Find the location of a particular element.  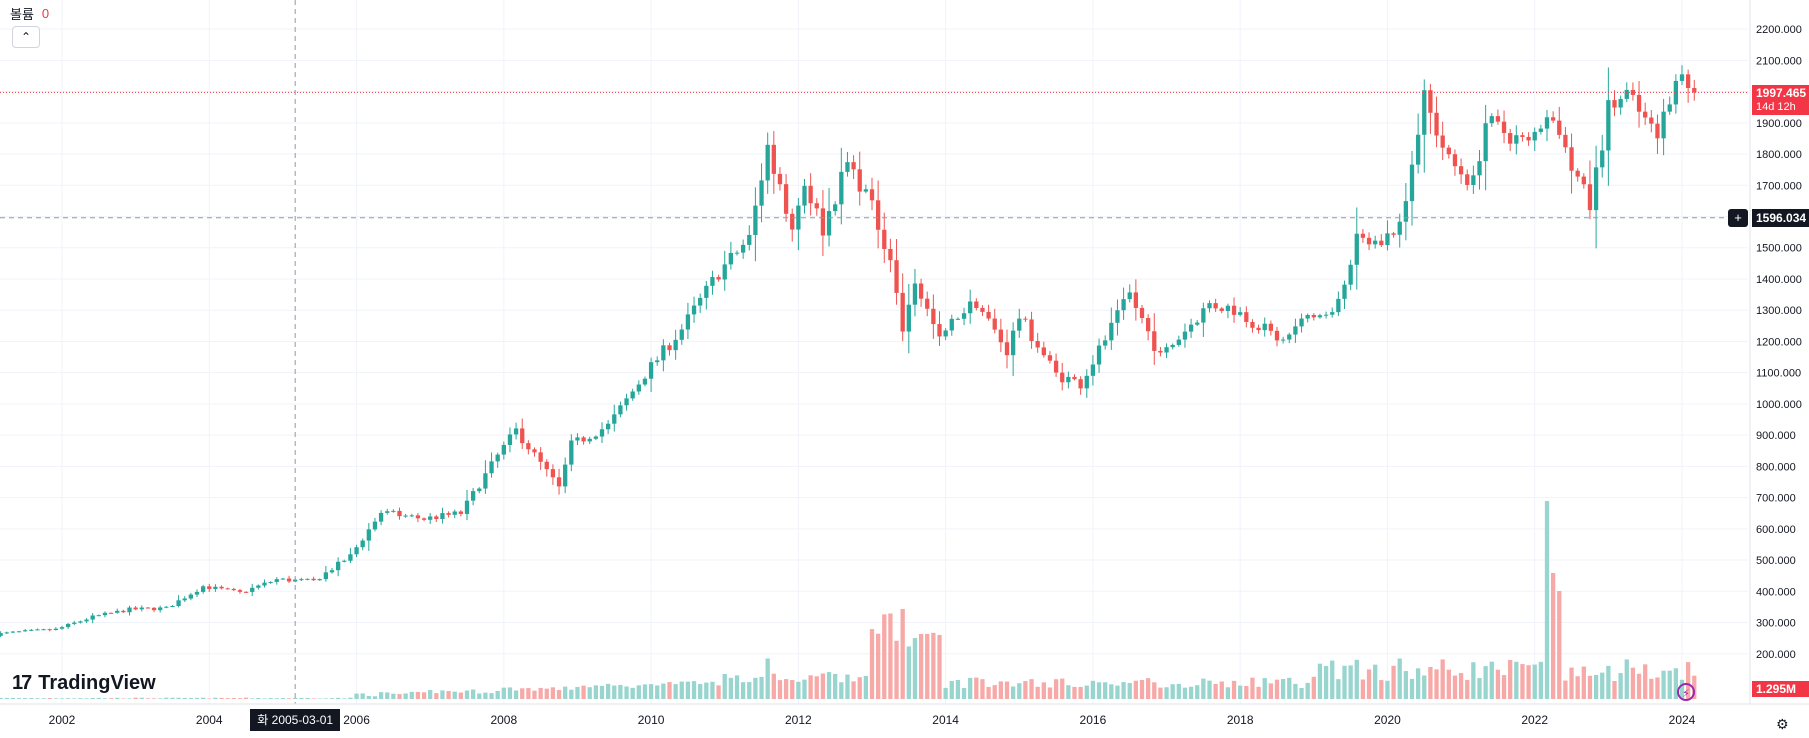

y-tick-label: 1400.000 is located at coordinates (1779, 280).